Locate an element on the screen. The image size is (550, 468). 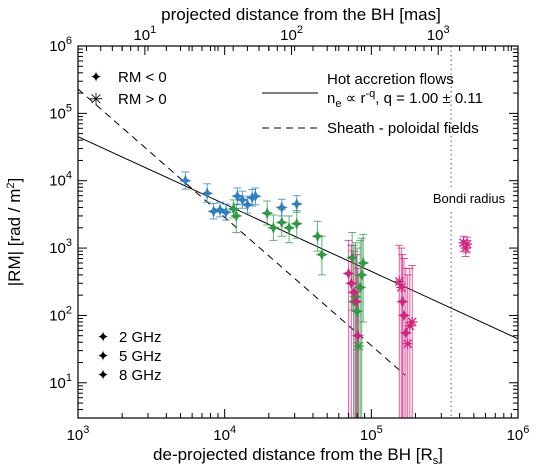
x-tick-label: 10³ is located at coordinates (78, 434).